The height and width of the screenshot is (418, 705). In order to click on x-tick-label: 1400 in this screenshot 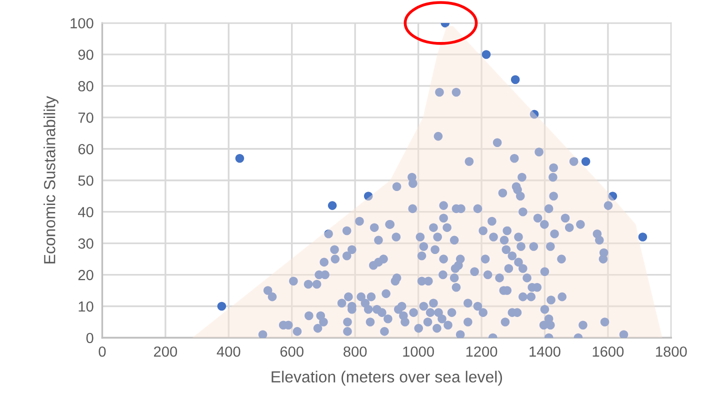, I will do `click(545, 351)`.